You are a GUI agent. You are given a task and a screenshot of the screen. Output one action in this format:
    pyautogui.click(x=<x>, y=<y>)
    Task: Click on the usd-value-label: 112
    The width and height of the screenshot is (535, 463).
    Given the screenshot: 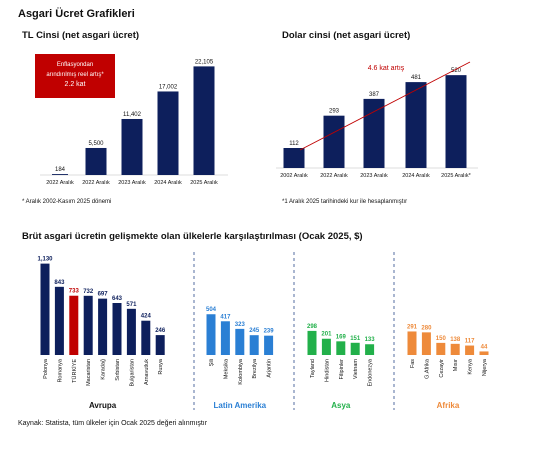 What is the action you would take?
    pyautogui.click(x=294, y=144)
    